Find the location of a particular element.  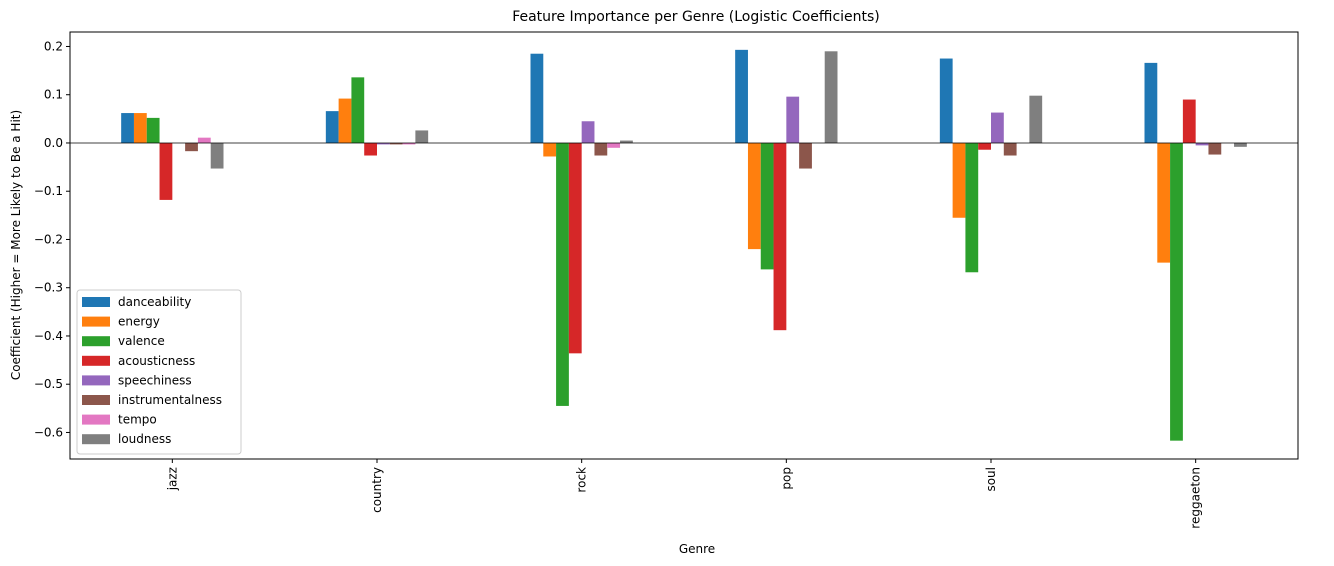

bar-soul-instrumentalness is located at coordinates (1010, 149).